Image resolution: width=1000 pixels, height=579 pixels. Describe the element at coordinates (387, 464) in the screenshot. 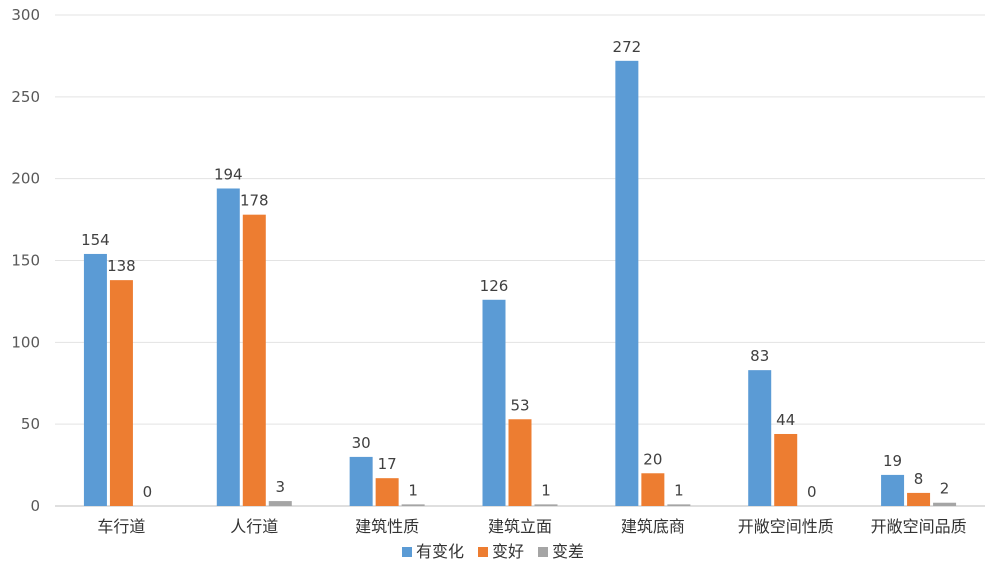

I see `data-label: 17` at that location.